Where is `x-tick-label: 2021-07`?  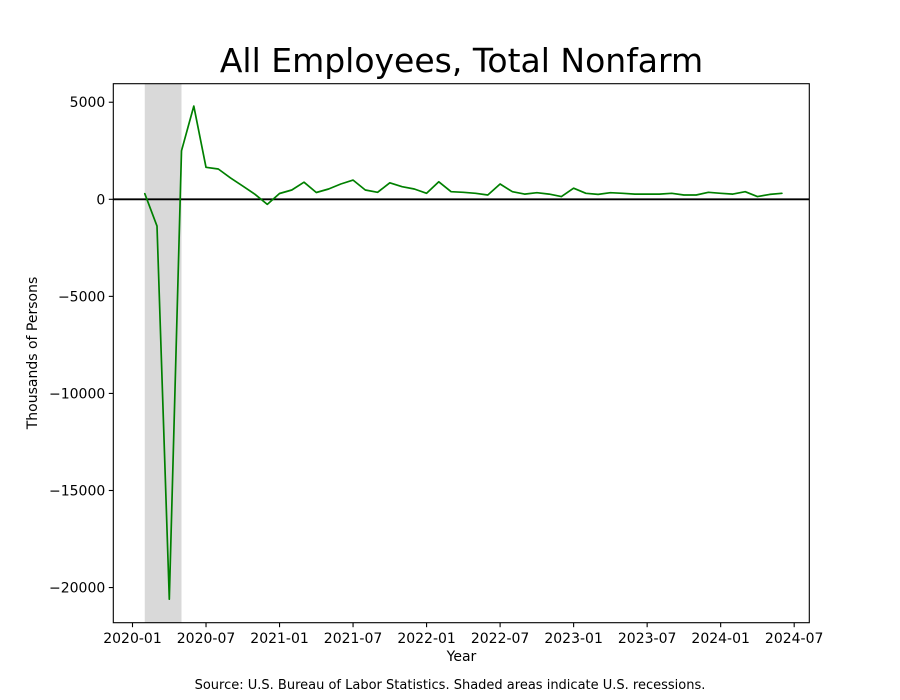 x-tick-label: 2021-07 is located at coordinates (353, 639).